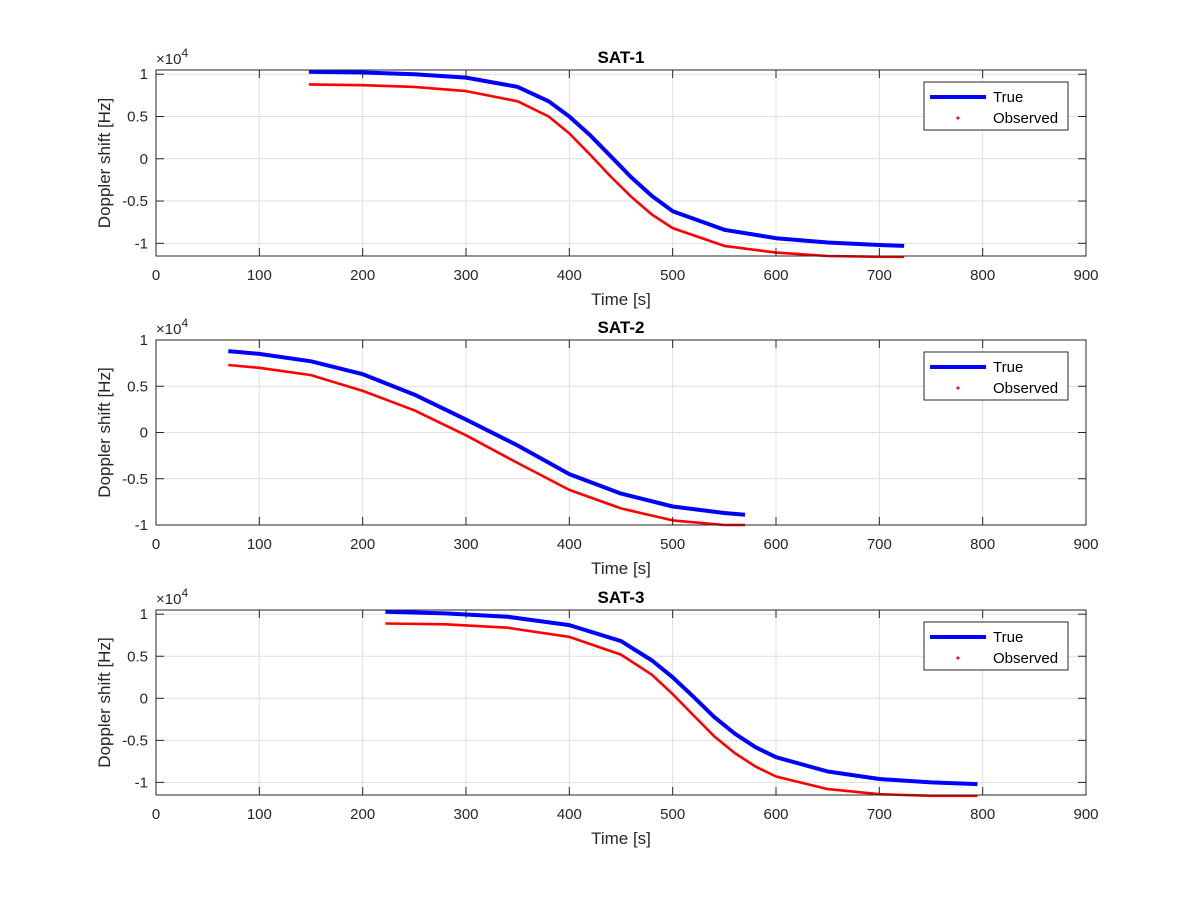 The image size is (1200, 900). Describe the element at coordinates (621, 327) in the screenshot. I see `plot-title: SAT-2` at that location.